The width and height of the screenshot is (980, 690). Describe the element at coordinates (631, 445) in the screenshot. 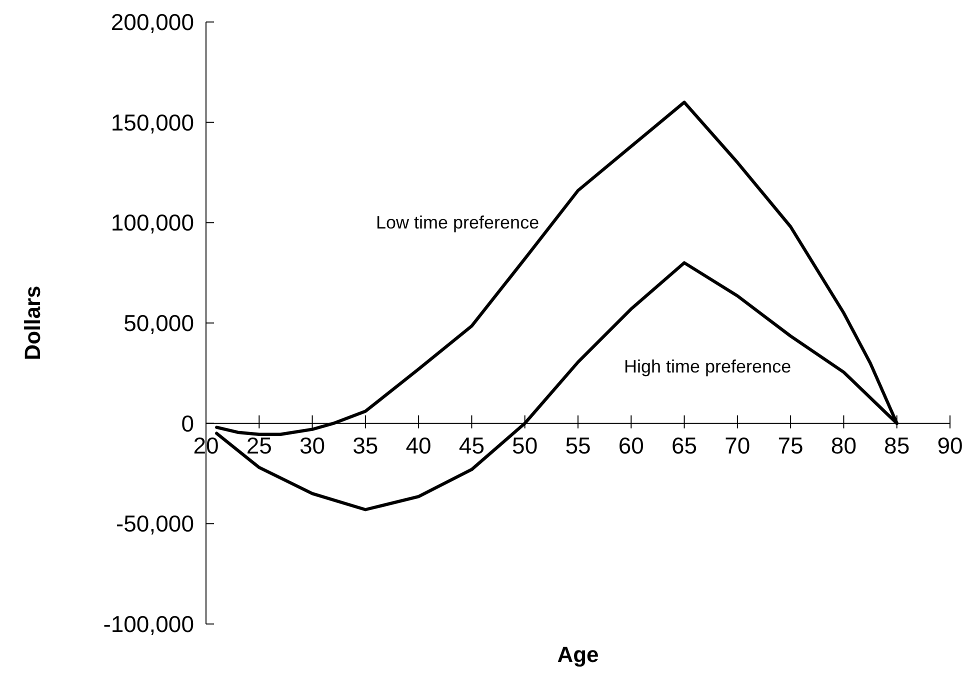

I see `x-tick-label: 60` at that location.